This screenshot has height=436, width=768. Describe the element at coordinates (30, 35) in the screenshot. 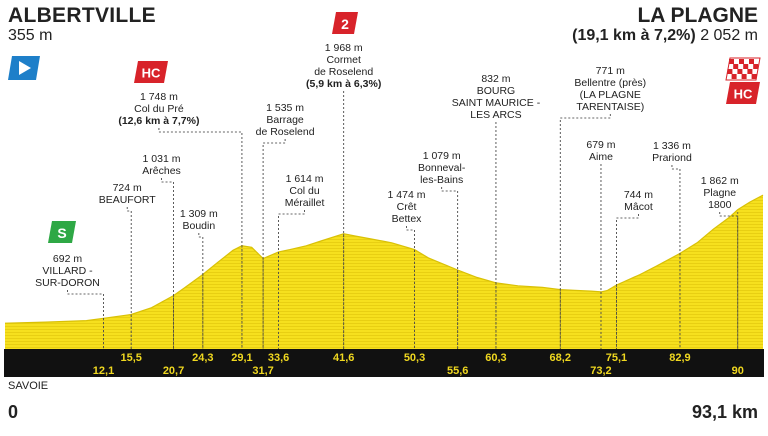

I see `start-altitude: 355 m` at that location.